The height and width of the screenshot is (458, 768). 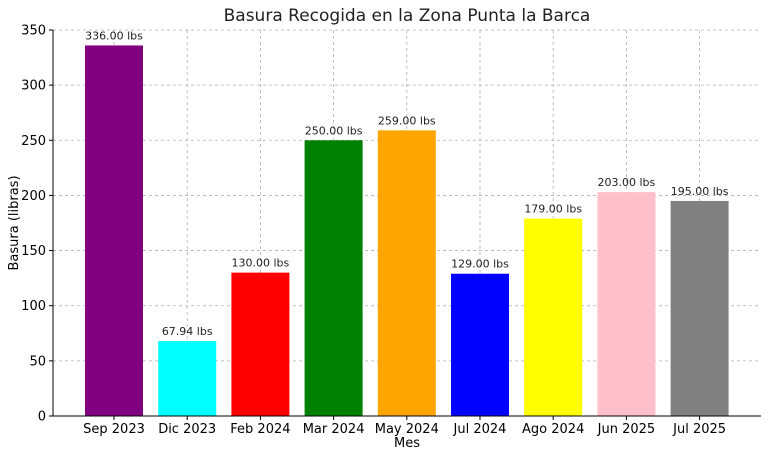 What do you see at coordinates (37, 361) in the screenshot?
I see `y-tick-label: 50` at bounding box center [37, 361].